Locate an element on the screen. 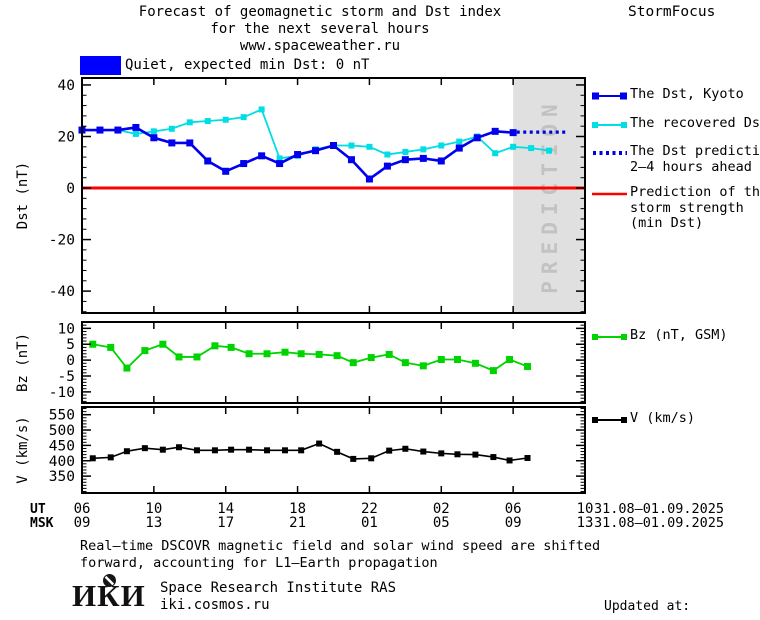 This screenshot has height=620, width=760. legend-item-v: V (km/s) is located at coordinates (644, 420).